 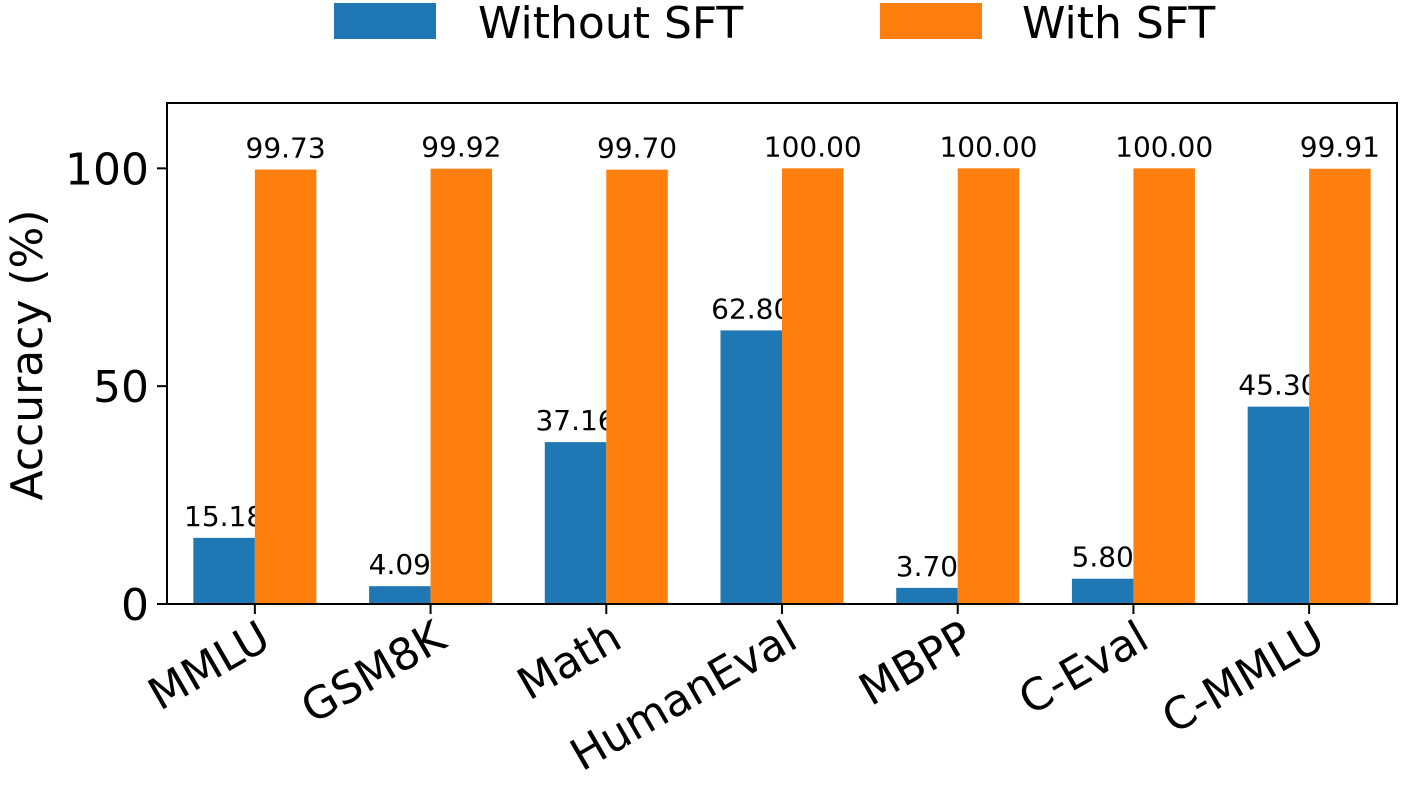 I want to click on data-label: 3.70, so click(x=927, y=566).